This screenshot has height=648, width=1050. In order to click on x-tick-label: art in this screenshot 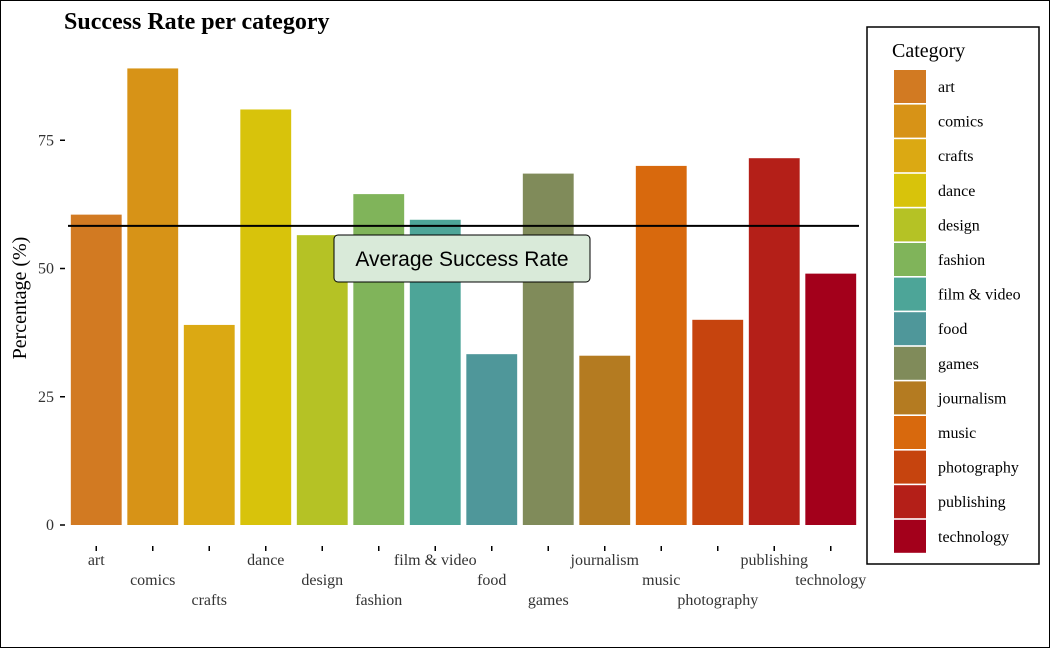, I will do `click(96, 560)`.